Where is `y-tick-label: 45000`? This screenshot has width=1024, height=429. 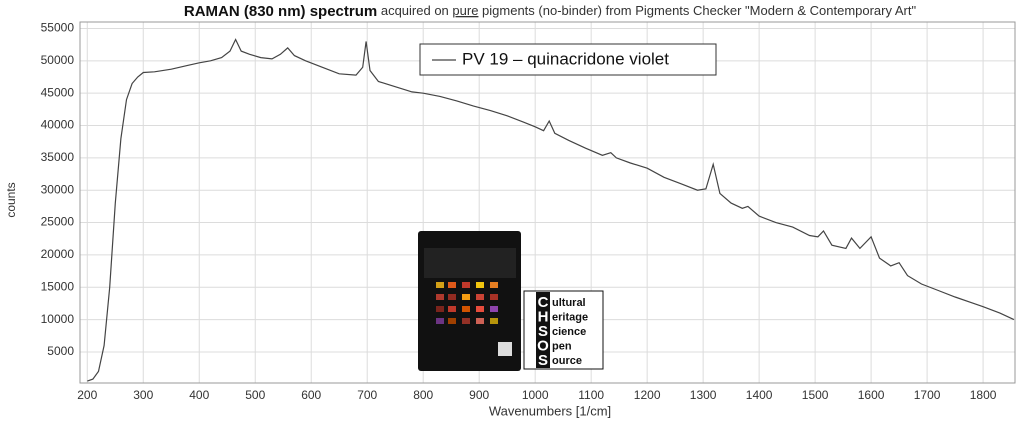
y-tick-label: 45000 is located at coordinates (58, 92).